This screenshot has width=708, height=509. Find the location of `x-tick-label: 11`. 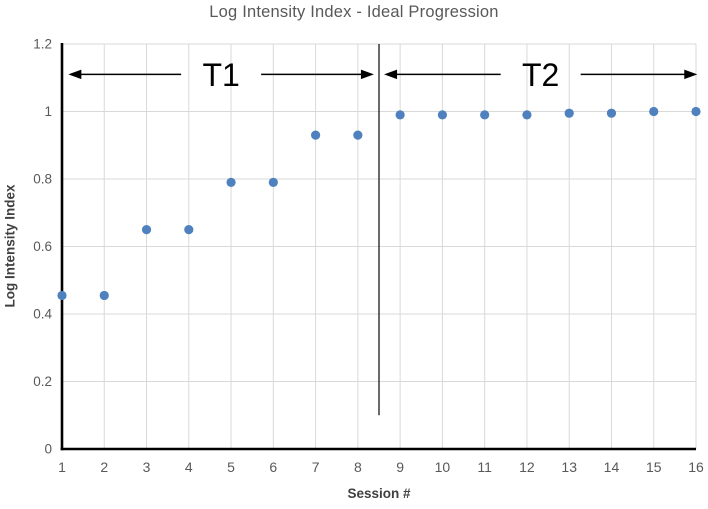

x-tick-label: 11 is located at coordinates (484, 467).